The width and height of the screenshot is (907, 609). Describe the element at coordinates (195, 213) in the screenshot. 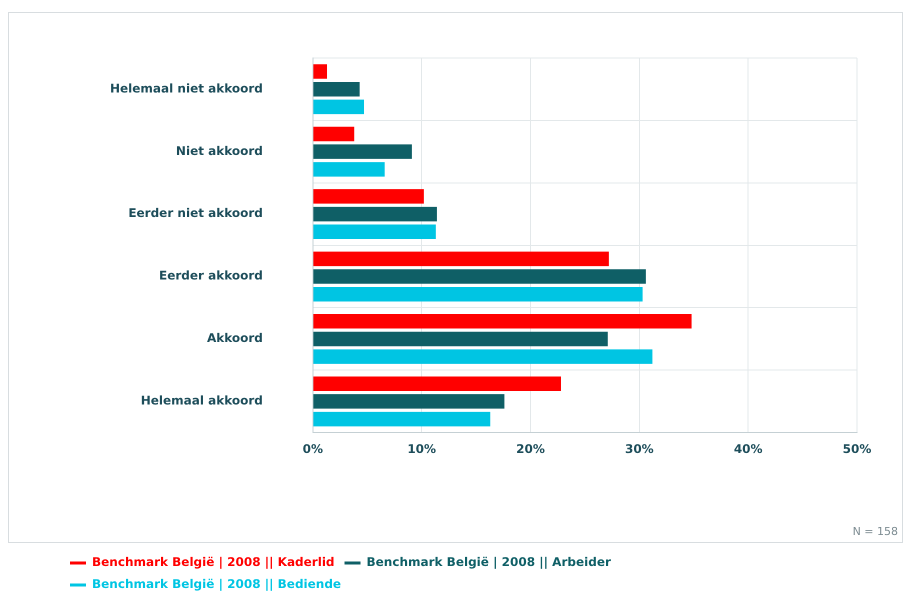

I see `y-tick-label: Eerder niet akkoord` at that location.